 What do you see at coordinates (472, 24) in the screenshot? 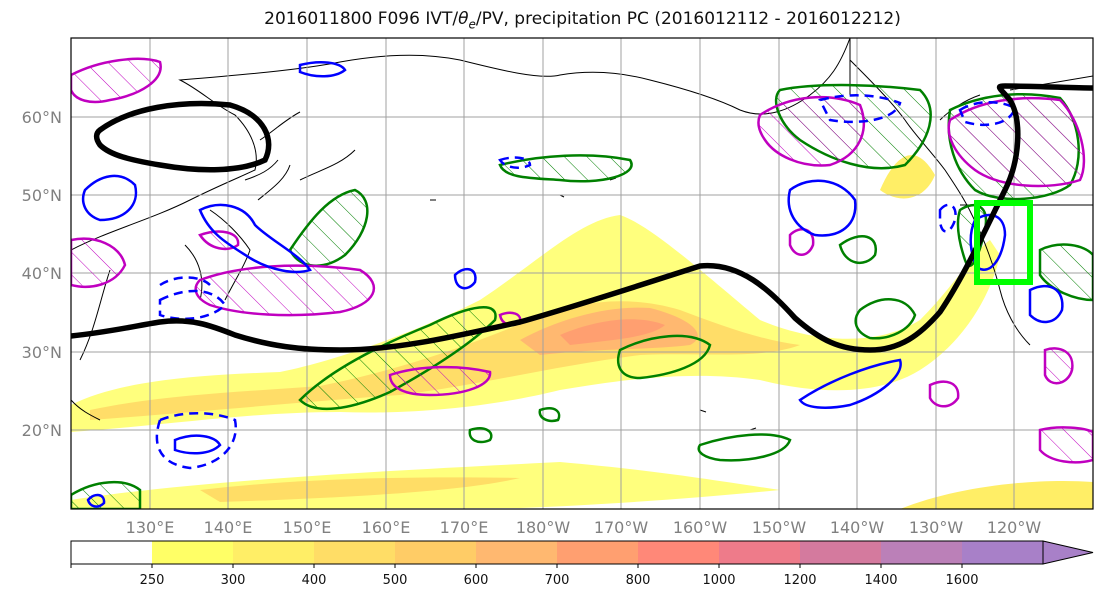
I see `title-theta-subscript: e` at bounding box center [472, 24].